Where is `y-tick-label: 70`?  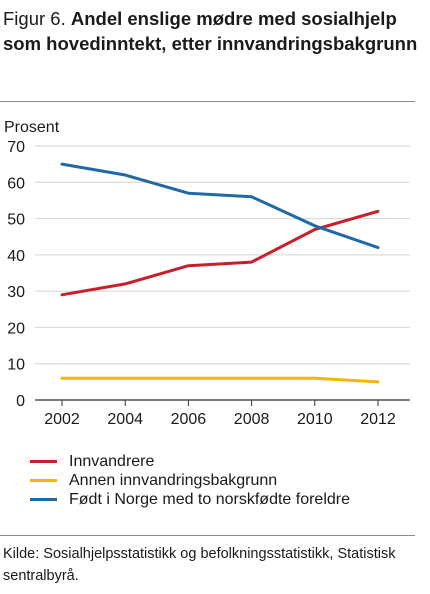 y-tick-label: 70 is located at coordinates (16, 147).